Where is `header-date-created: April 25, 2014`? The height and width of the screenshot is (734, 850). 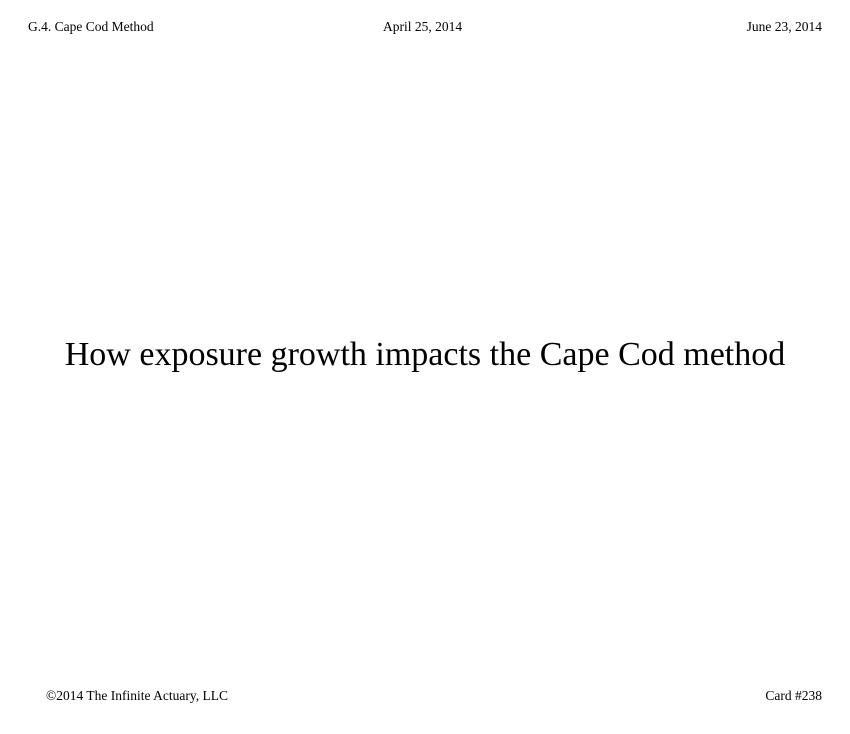
header-date-created: April 25, 2014 is located at coordinates (423, 26).